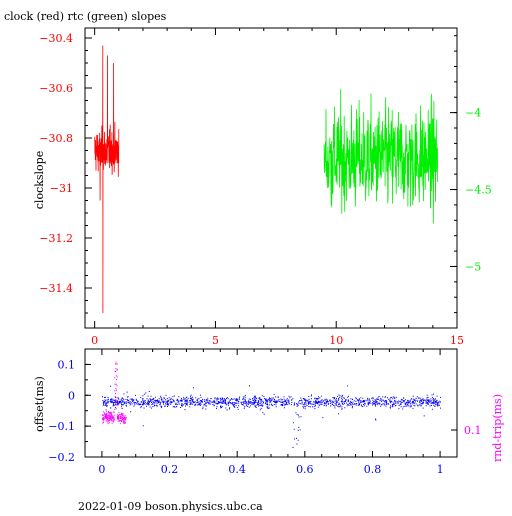 Image resolution: width=512 pixels, height=516 pixels. What do you see at coordinates (473, 430) in the screenshot?
I see `bottom-right-tick-label: 0.1` at bounding box center [473, 430].